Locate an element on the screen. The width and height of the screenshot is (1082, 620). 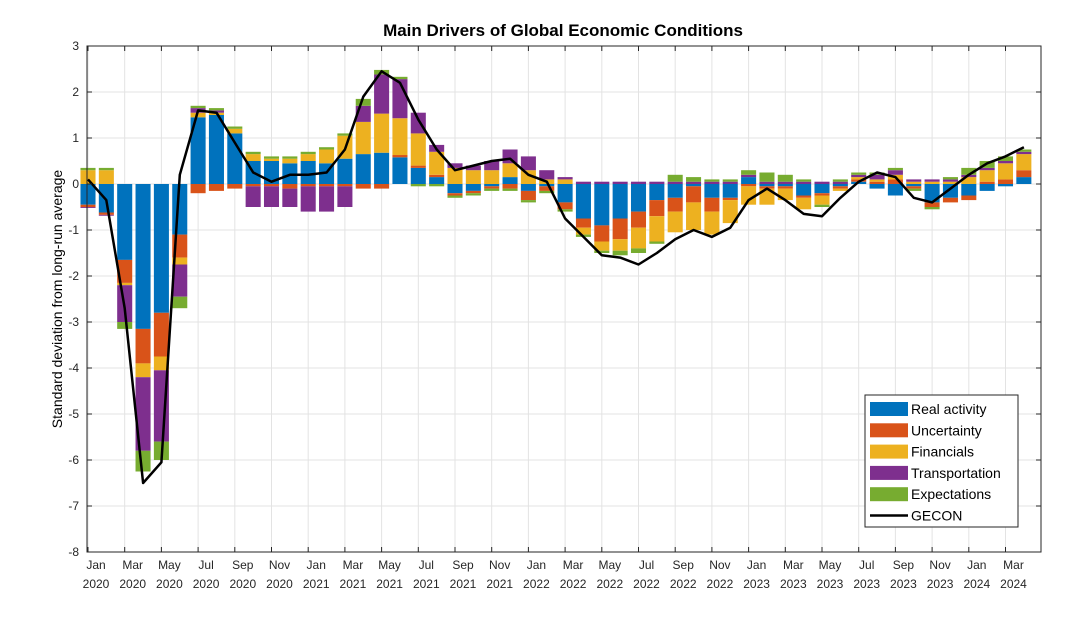
x-tick-label-year: 2021 is located at coordinates (389, 584).